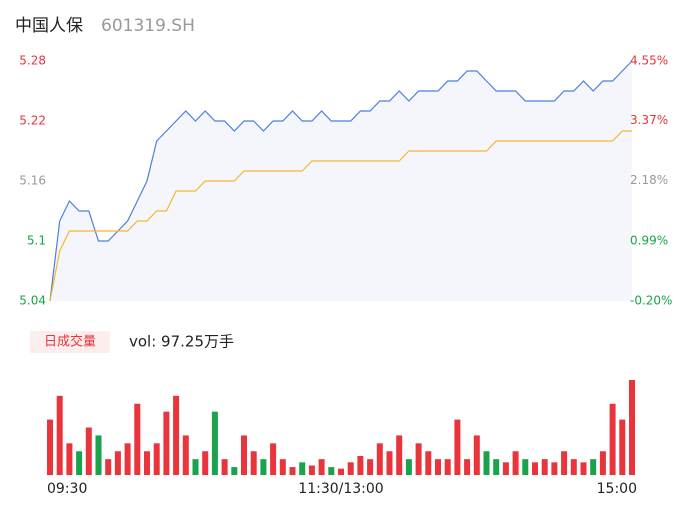 The image size is (686, 528). Describe the element at coordinates (617, 489) in the screenshot. I see `x-tick-label: 15:00` at that location.